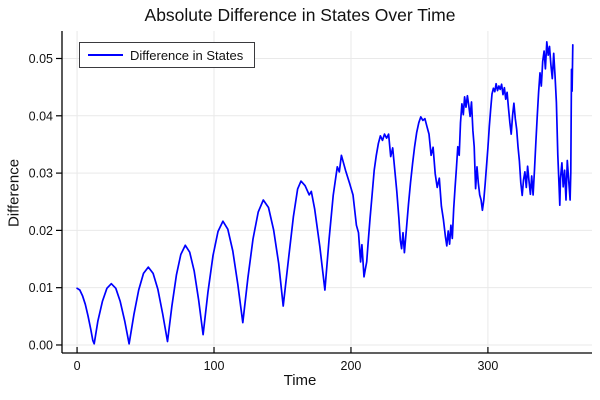 The width and height of the screenshot is (600, 400). Describe the element at coordinates (105, 55) in the screenshot. I see `legend-line-swatch` at that location.